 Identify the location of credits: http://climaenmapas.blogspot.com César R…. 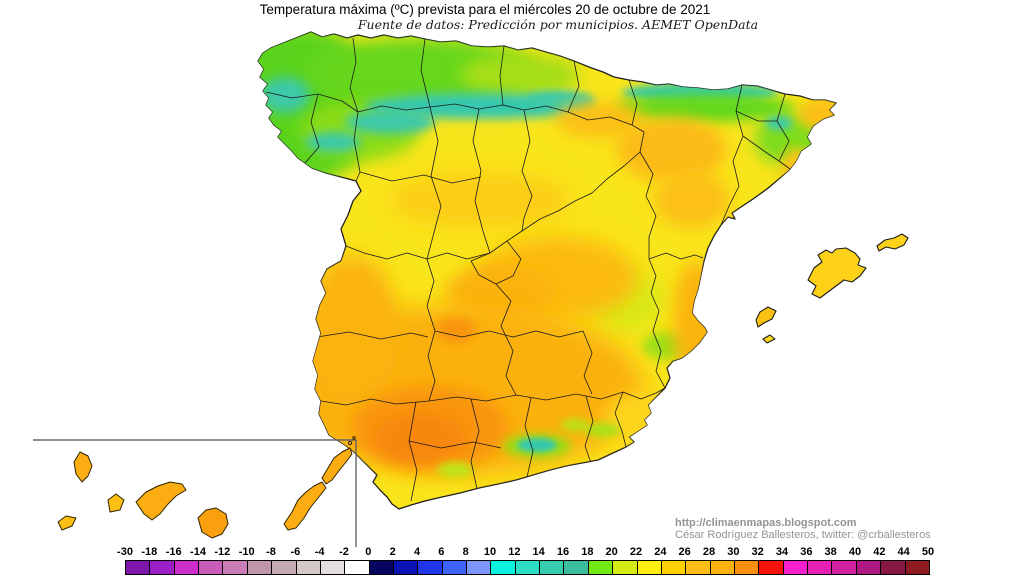
(803, 529).